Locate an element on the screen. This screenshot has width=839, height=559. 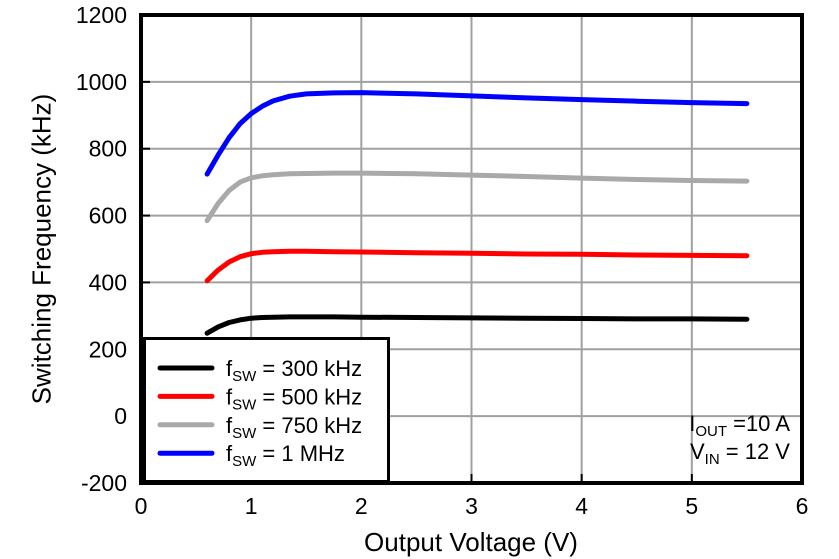
y-tick-label: 400 is located at coordinates (108, 282).